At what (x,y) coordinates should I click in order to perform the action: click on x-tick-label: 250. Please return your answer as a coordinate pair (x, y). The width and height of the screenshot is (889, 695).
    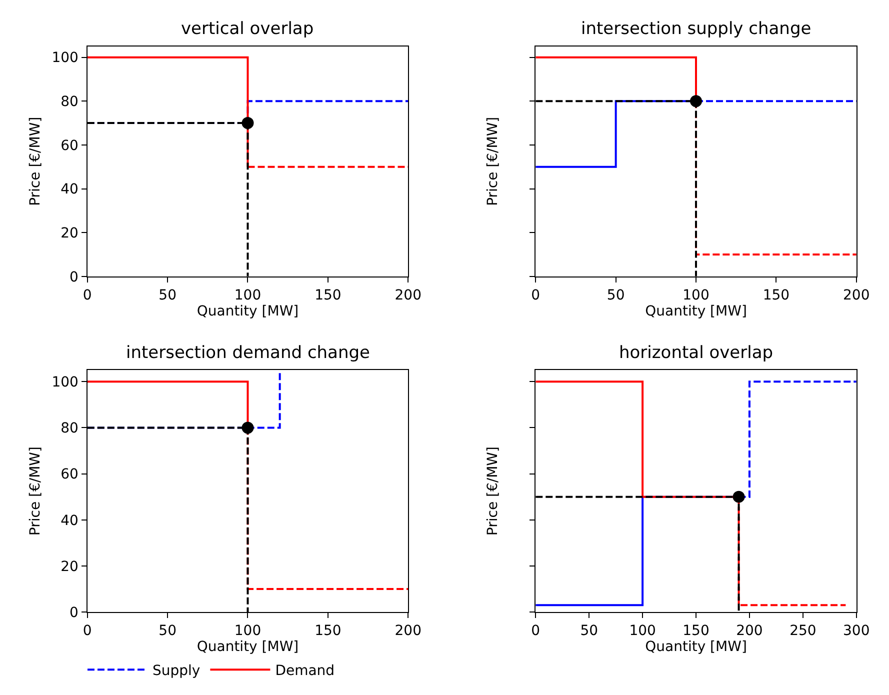
    Looking at the image, I should click on (803, 630).